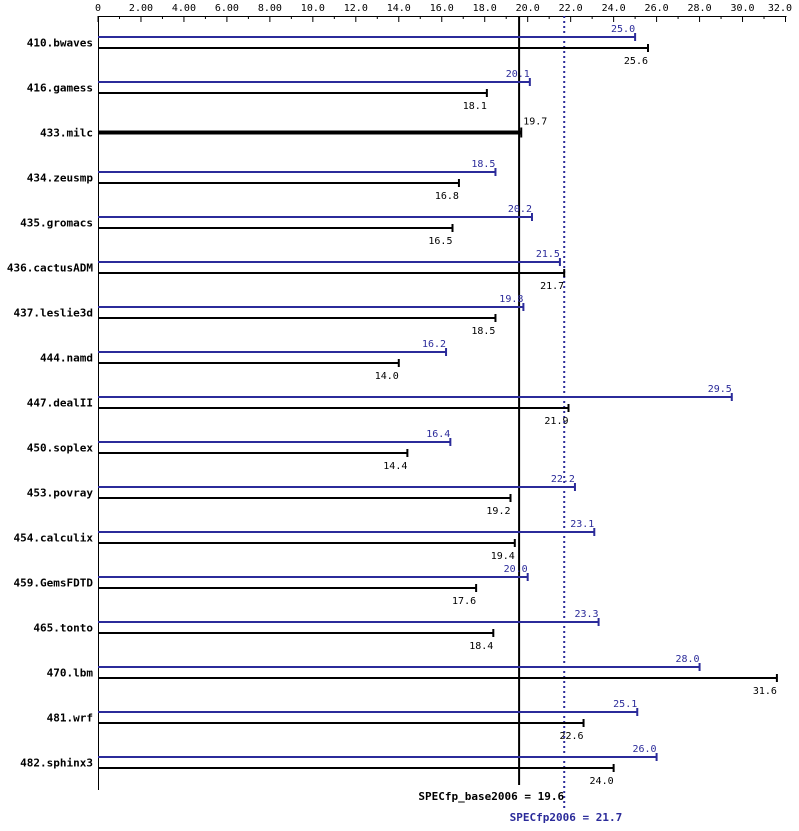 The height and width of the screenshot is (831, 799). I want to click on benchmark-label: 470.lbm, so click(70, 673).